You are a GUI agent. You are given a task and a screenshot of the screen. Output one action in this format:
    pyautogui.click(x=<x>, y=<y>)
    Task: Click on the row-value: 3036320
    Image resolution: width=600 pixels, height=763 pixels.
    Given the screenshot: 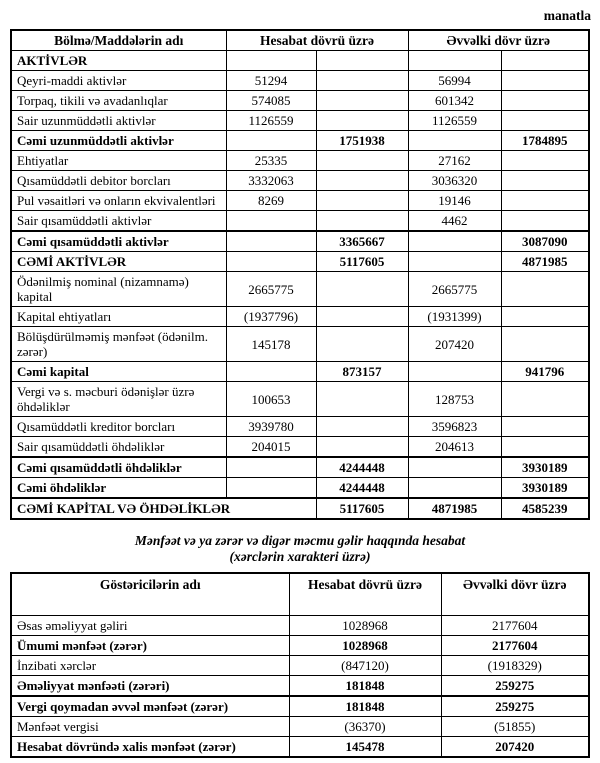 What is the action you would take?
    pyautogui.click(x=454, y=180)
    